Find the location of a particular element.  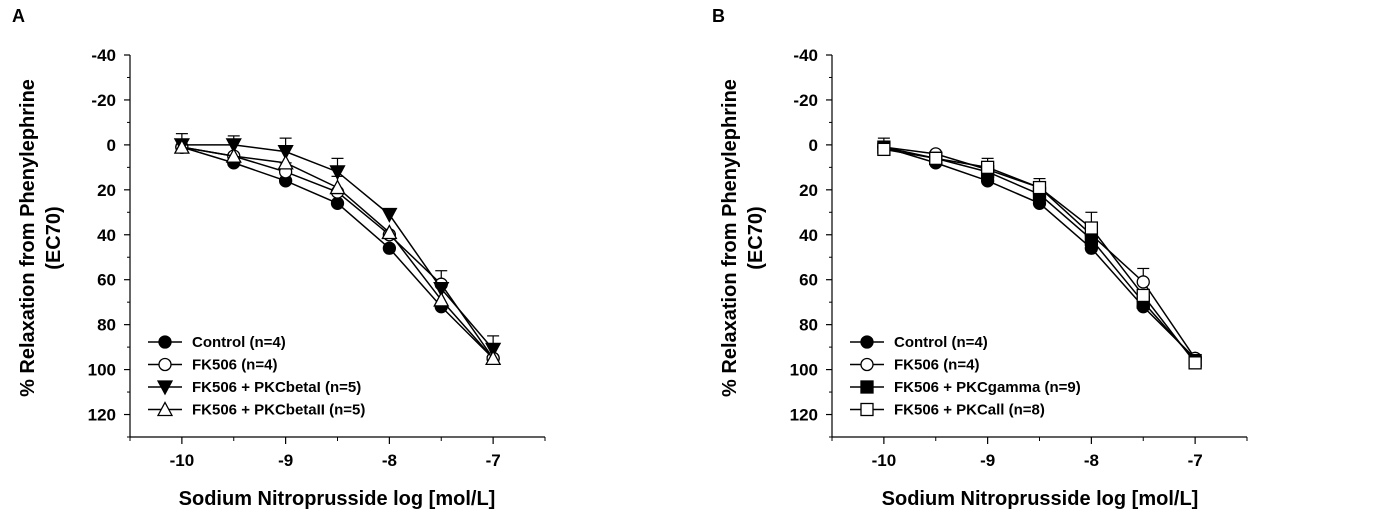

panel-label: A is located at coordinates (18, 16).